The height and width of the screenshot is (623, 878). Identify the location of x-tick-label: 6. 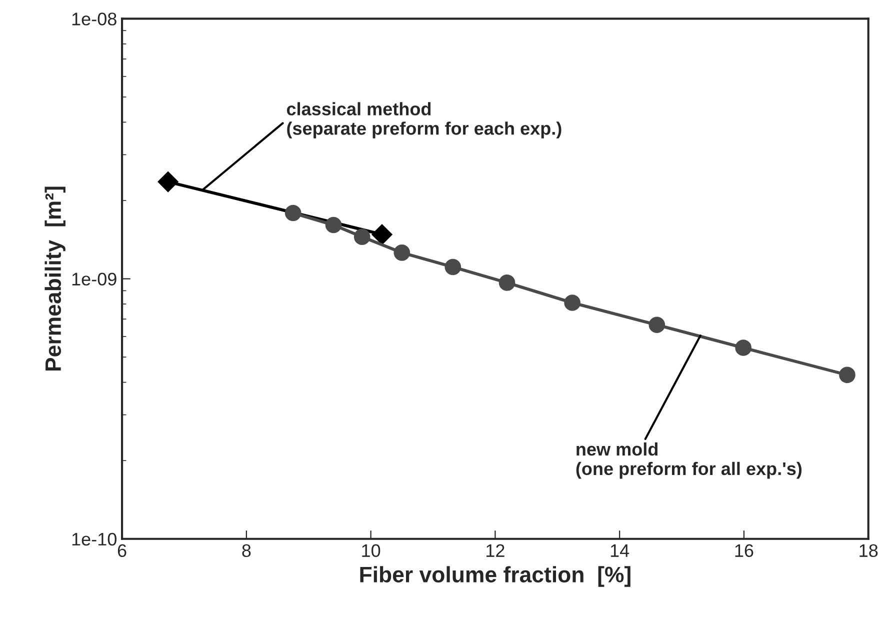
(122, 551).